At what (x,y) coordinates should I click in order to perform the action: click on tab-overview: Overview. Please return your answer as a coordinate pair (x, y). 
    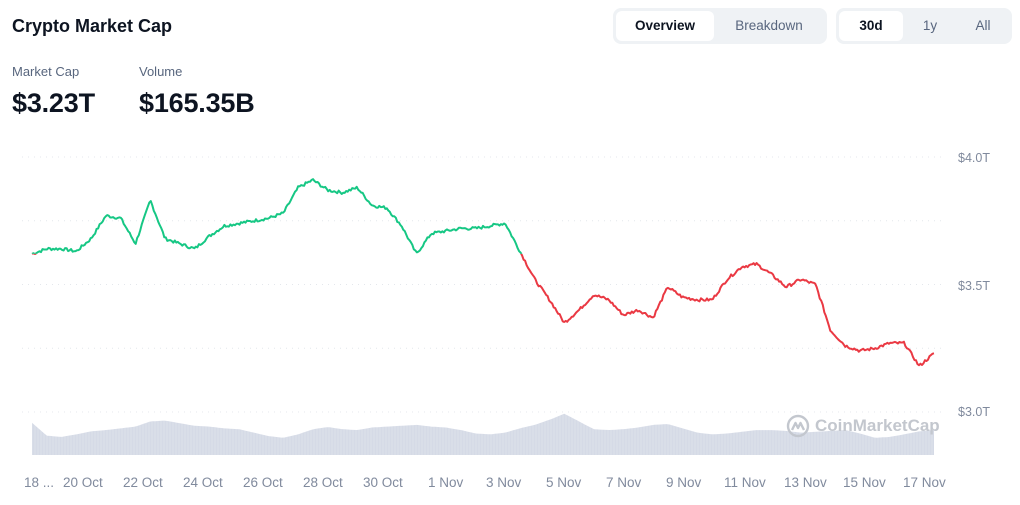
    Looking at the image, I should click on (665, 26).